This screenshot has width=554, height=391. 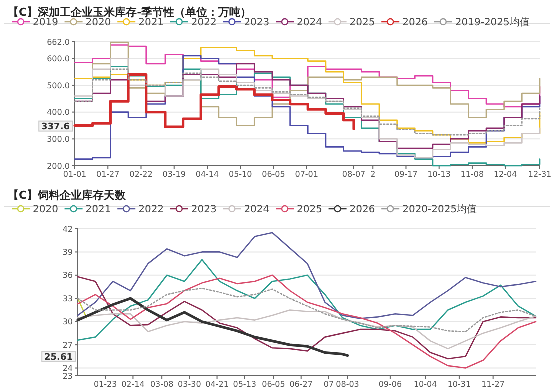 What do you see at coordinates (67, 253) in the screenshot?
I see `y-tick-label: 39` at bounding box center [67, 253].